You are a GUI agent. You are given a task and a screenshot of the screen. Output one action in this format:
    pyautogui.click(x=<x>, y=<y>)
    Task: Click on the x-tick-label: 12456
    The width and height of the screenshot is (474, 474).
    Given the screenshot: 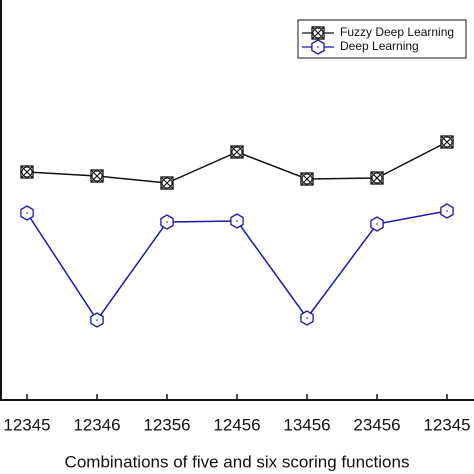 What is the action you would take?
    pyautogui.click(x=236, y=424)
    